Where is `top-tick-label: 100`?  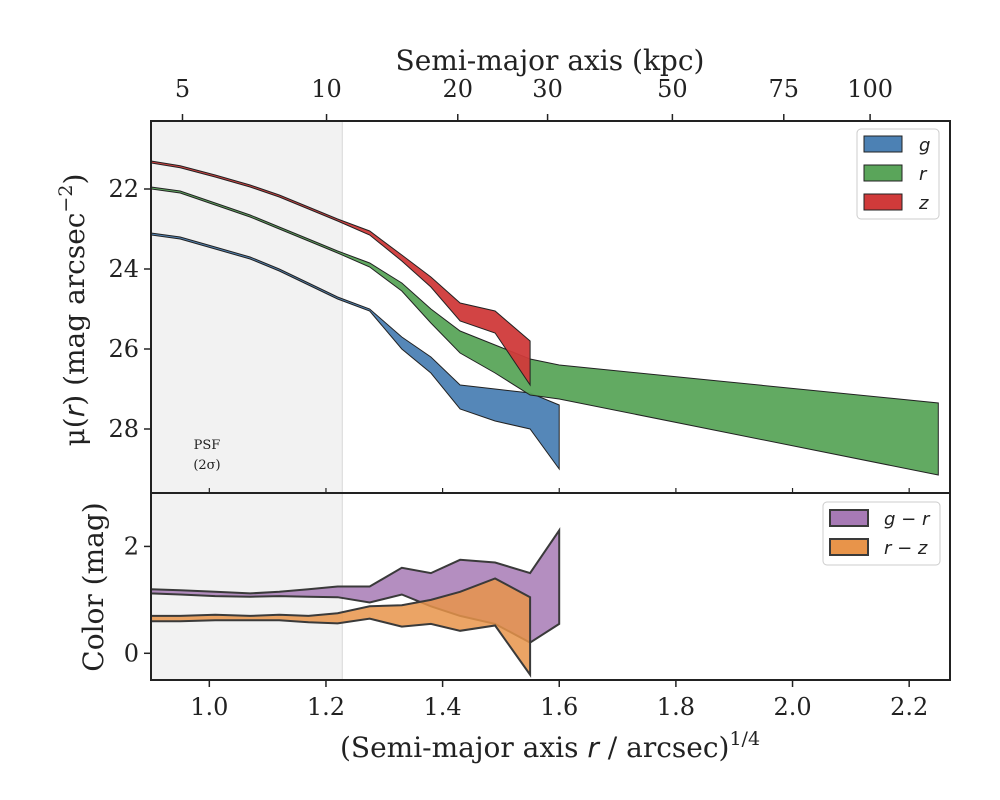
top-tick-label: 100 is located at coordinates (870, 89).